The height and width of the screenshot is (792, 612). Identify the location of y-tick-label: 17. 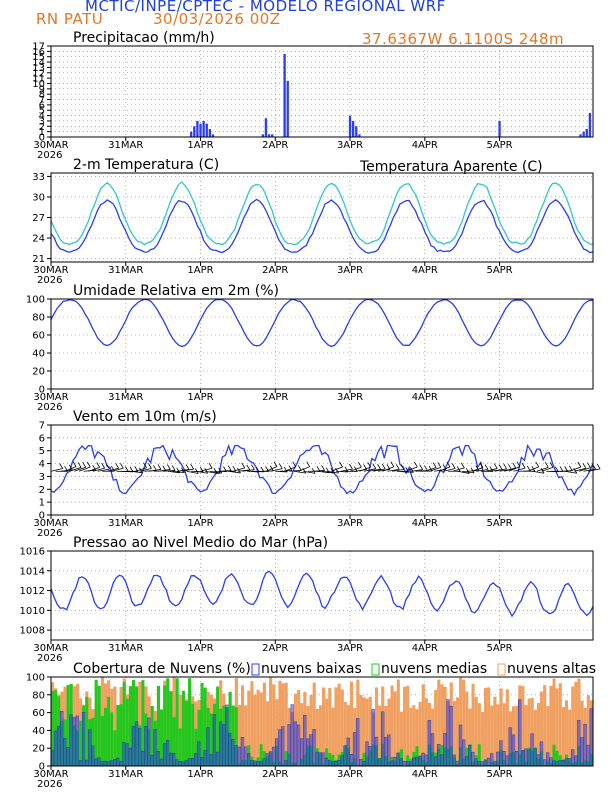
(38, 47).